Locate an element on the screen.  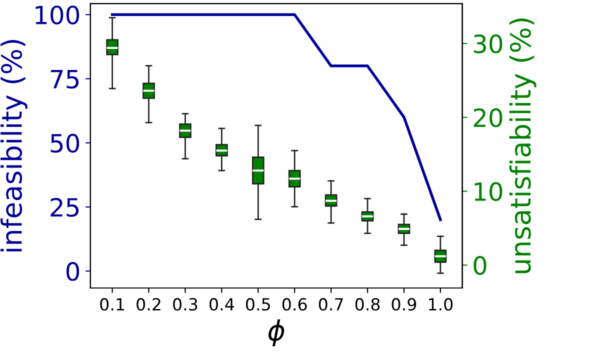
y2-axis-title: unsatisfiability (%) is located at coordinates (522, 146).